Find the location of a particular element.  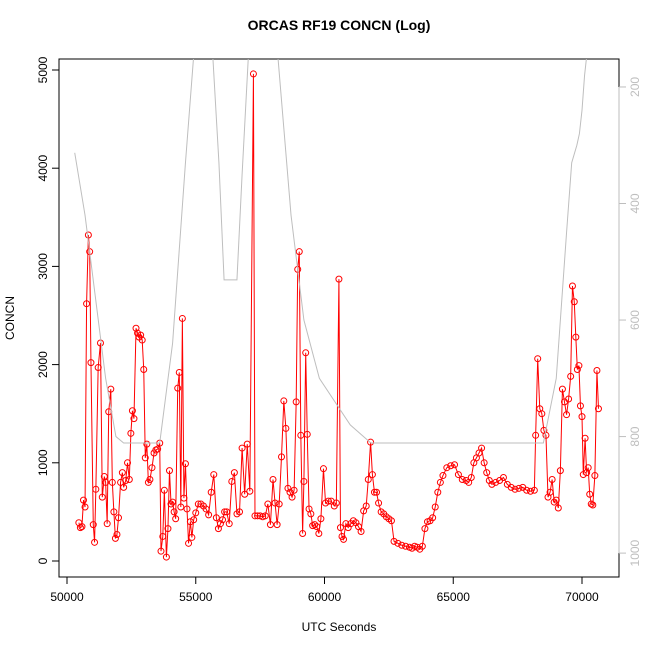

y-tick-label: 0 is located at coordinates (43, 560).